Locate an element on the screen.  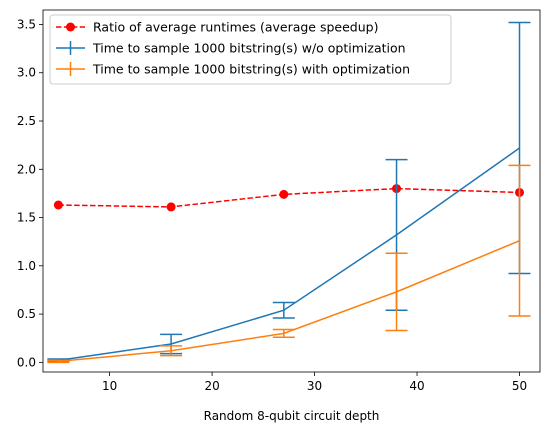
y-tick-label: 1.0 is located at coordinates (26, 266).